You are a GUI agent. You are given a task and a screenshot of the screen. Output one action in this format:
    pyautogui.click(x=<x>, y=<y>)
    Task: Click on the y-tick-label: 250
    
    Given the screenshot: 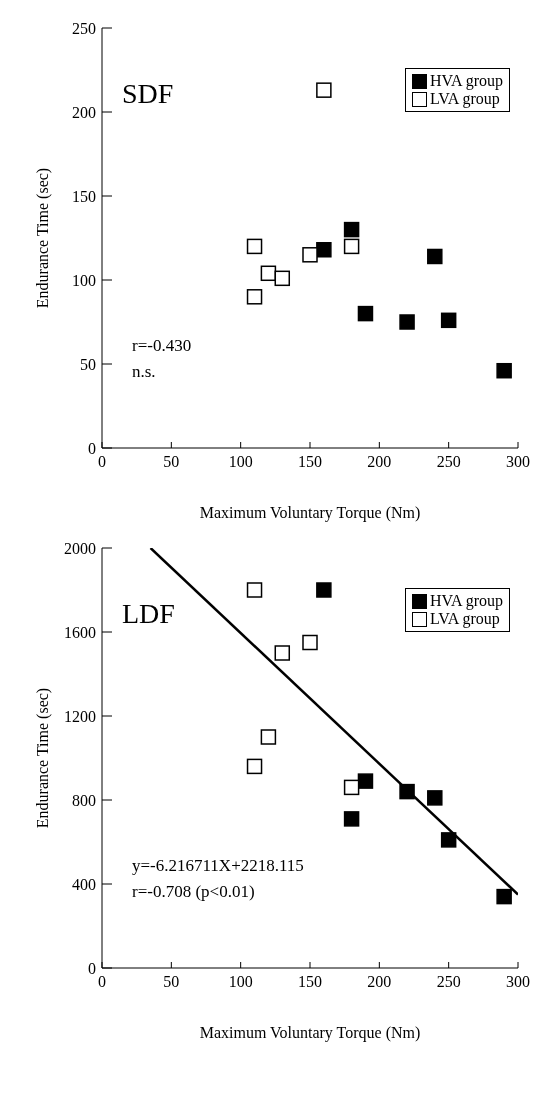 What is the action you would take?
    pyautogui.click(x=84, y=28)
    